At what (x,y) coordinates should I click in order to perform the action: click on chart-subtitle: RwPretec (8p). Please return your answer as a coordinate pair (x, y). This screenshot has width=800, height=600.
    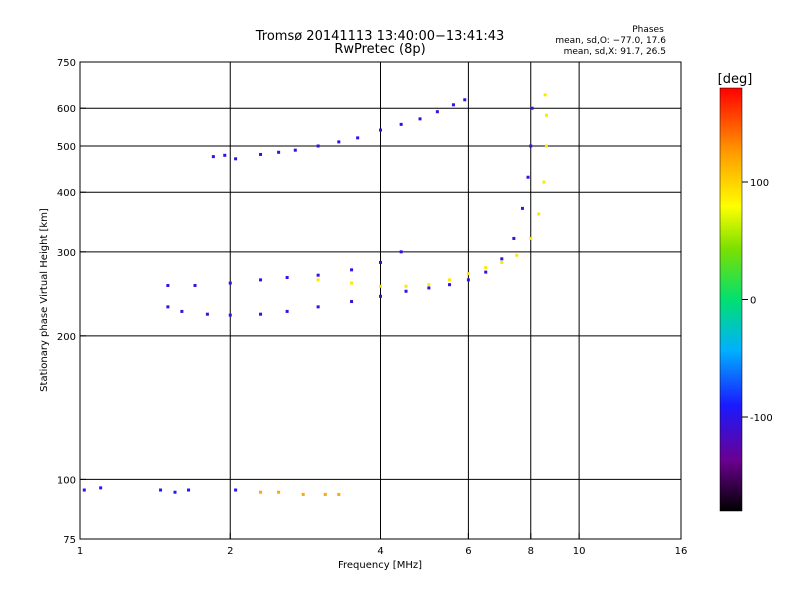
    Looking at the image, I should click on (379, 49).